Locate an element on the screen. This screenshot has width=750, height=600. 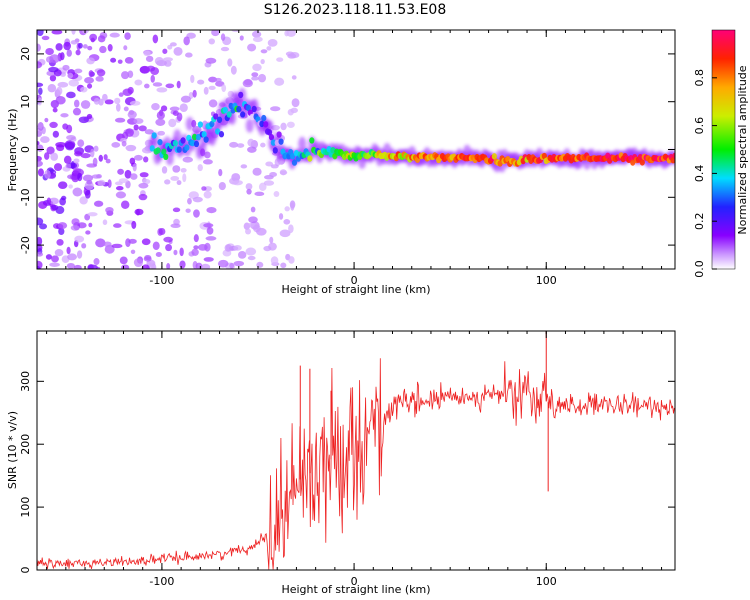
spectrogram-ytick-label: -10 is located at coordinates (25, 197).